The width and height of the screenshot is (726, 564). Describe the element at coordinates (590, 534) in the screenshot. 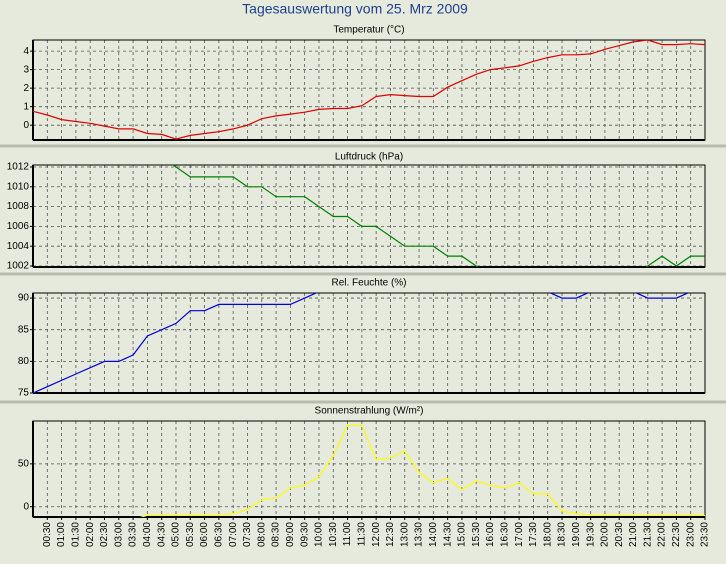

I see `x-tick-label: 19:30` at that location.